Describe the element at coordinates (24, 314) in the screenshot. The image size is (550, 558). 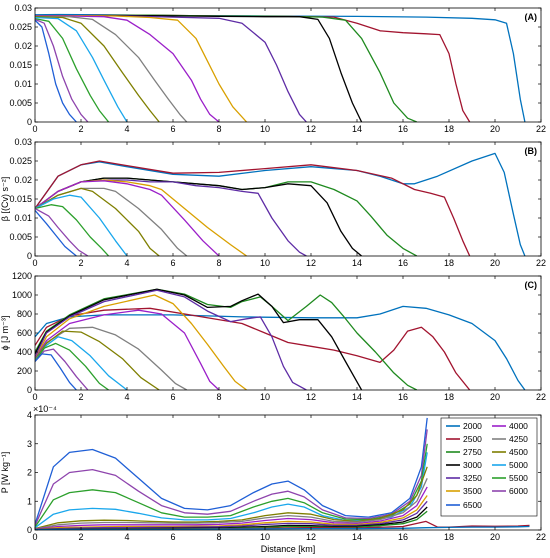
I see `y-tick-label: 800` at that location.